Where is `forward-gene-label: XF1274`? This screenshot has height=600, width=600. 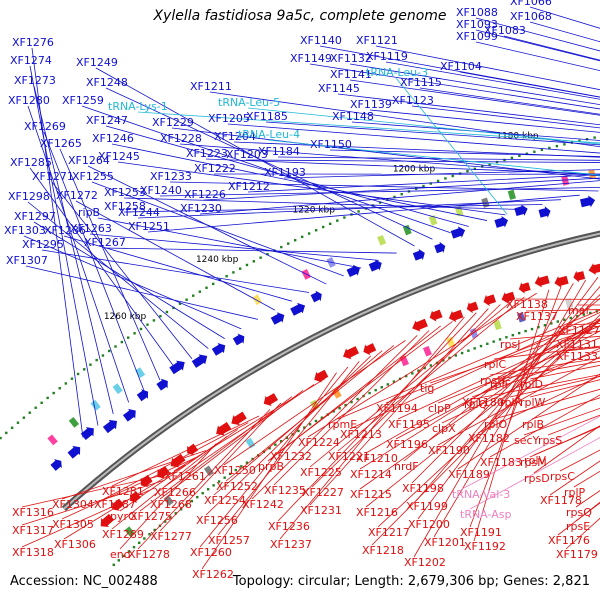
forward-gene-label: XF1274 is located at coordinates (31, 60).